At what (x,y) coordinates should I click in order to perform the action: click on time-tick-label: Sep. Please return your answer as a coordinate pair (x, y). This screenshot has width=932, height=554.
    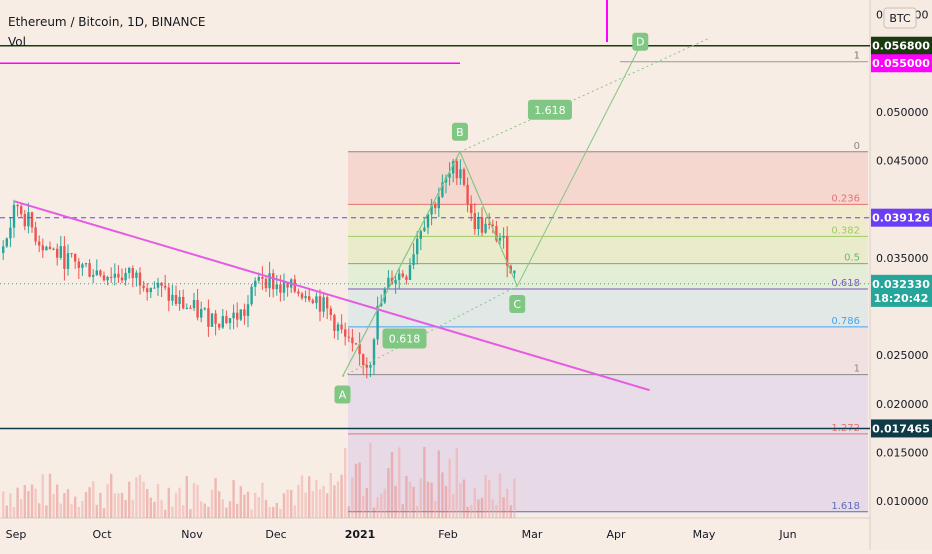
    Looking at the image, I should click on (16, 534).